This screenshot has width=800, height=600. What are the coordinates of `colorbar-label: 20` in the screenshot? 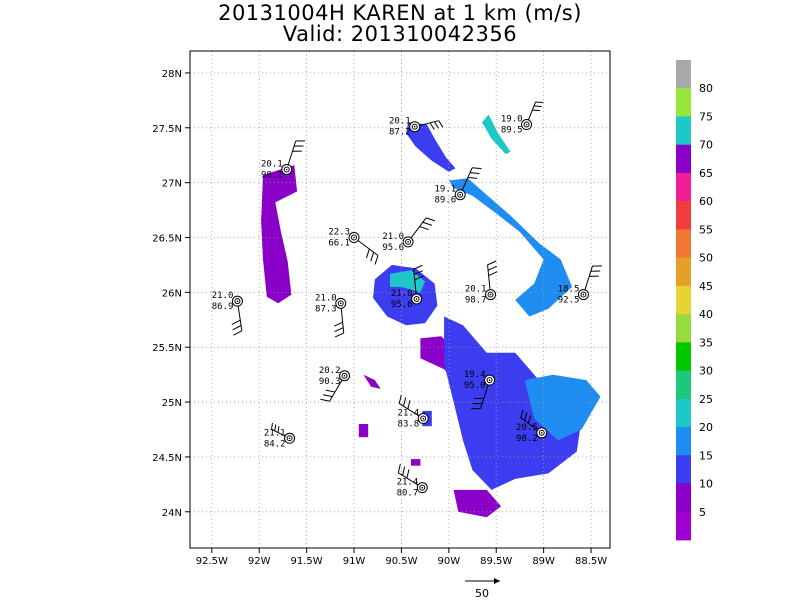 It's located at (706, 427).